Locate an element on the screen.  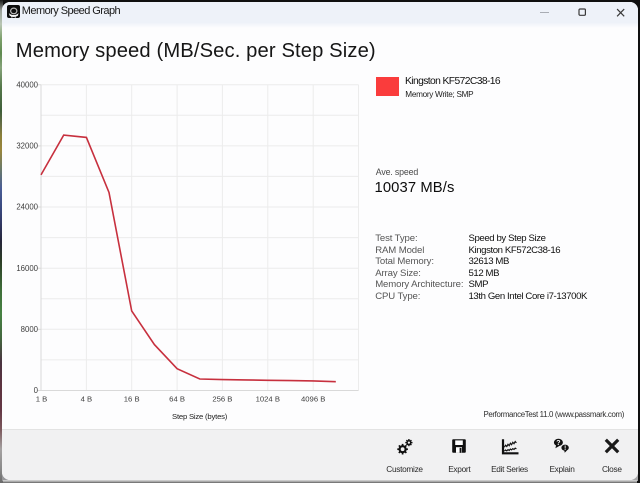
svg-text: 40000 is located at coordinates (27, 84).